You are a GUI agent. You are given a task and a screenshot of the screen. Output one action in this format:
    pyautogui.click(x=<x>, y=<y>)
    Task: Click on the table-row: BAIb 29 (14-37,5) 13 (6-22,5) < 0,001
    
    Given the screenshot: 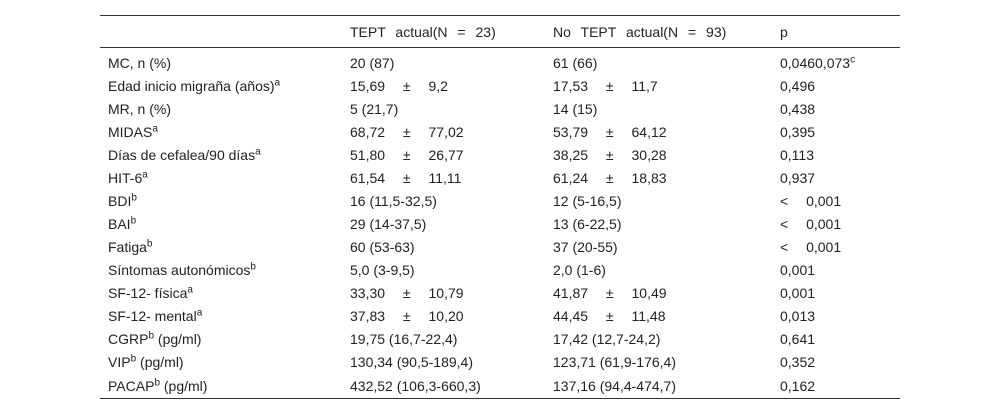 What is the action you would take?
    pyautogui.click(x=500, y=223)
    